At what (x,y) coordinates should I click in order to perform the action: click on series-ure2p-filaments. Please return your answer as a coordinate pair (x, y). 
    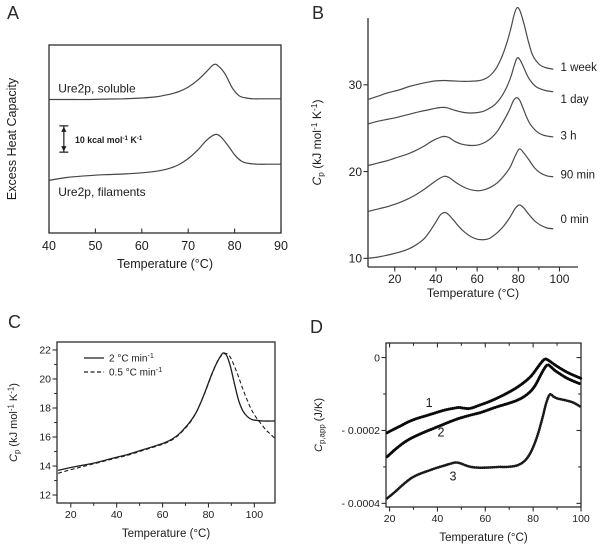
    Looking at the image, I should click on (164, 157).